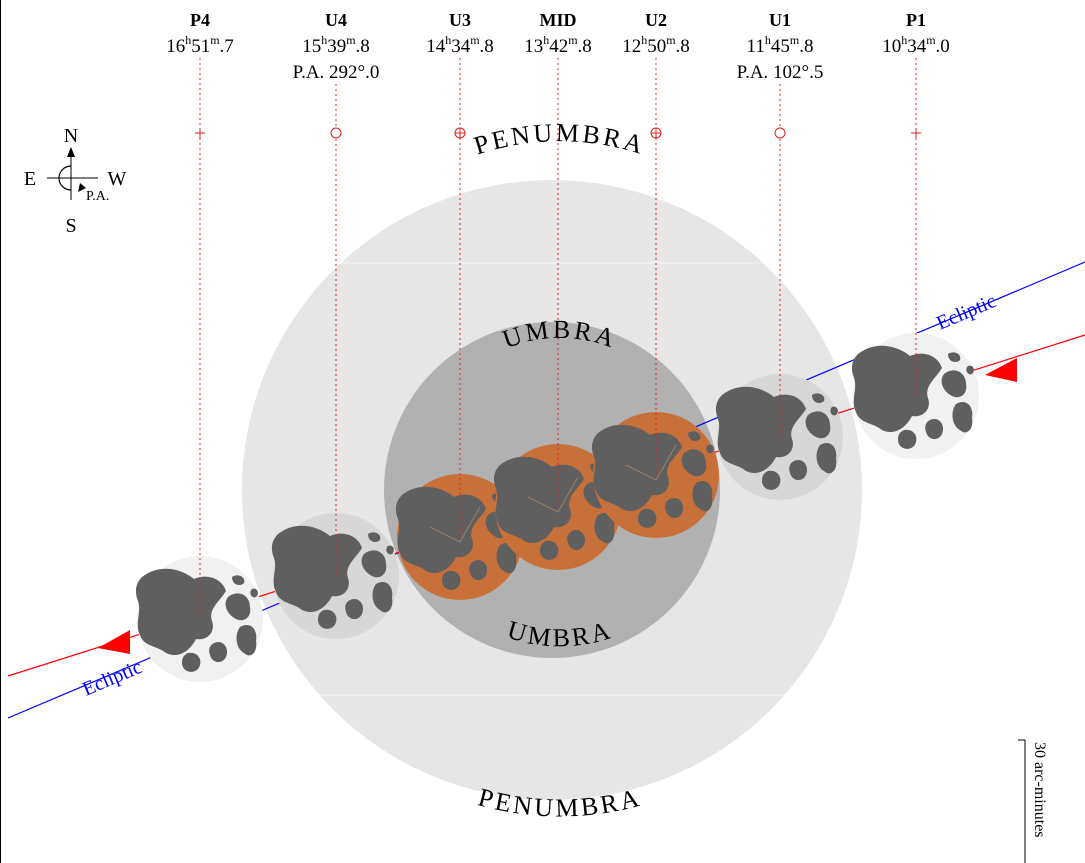 The image size is (1085, 863). What do you see at coordinates (916, 45) in the screenshot?
I see `contact-time-p1: 10h34m.0` at bounding box center [916, 45].